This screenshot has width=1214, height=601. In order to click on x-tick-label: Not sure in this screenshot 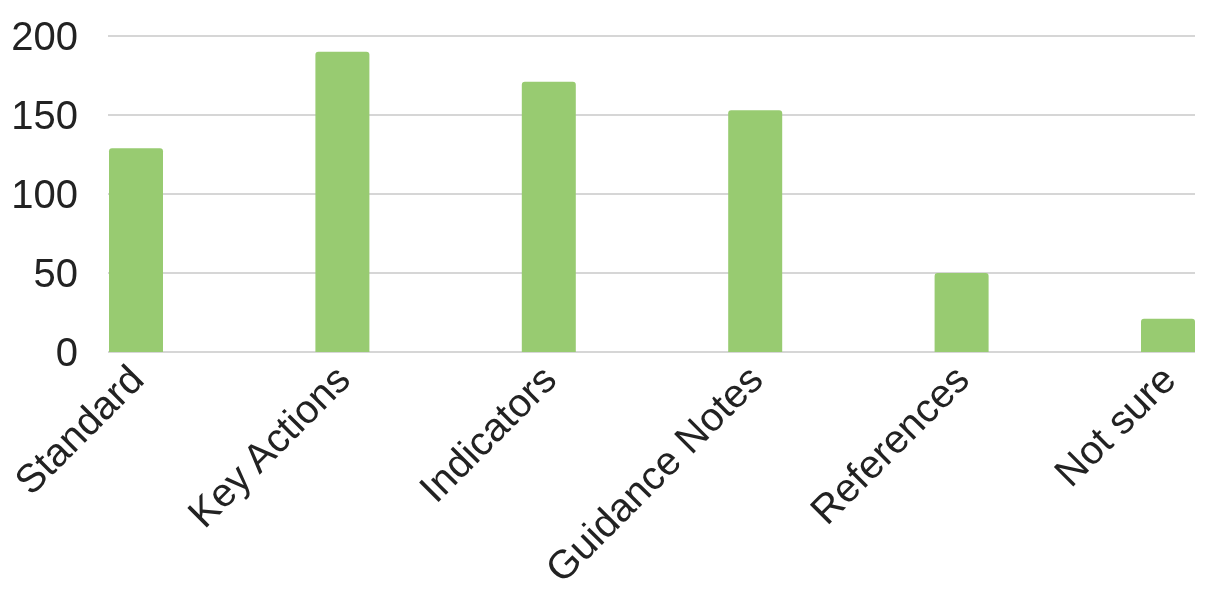, I will do `click(1114, 425)`.